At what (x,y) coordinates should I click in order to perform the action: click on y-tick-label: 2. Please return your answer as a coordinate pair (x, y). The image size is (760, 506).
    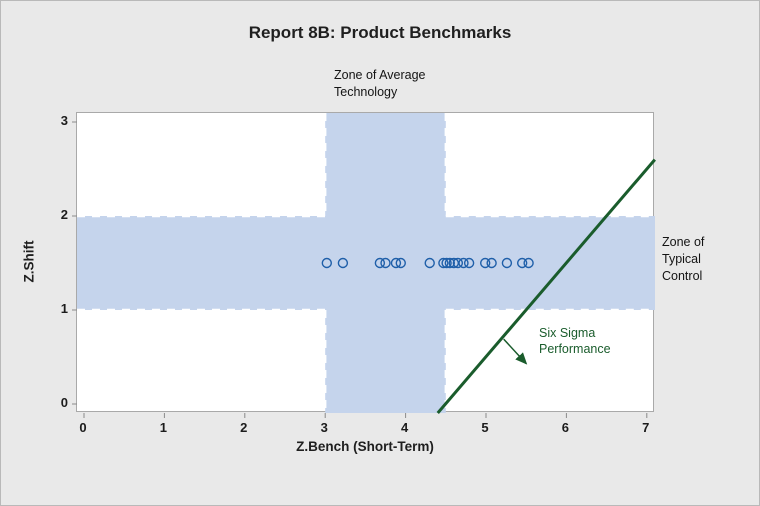
    Looking at the image, I should click on (64, 214).